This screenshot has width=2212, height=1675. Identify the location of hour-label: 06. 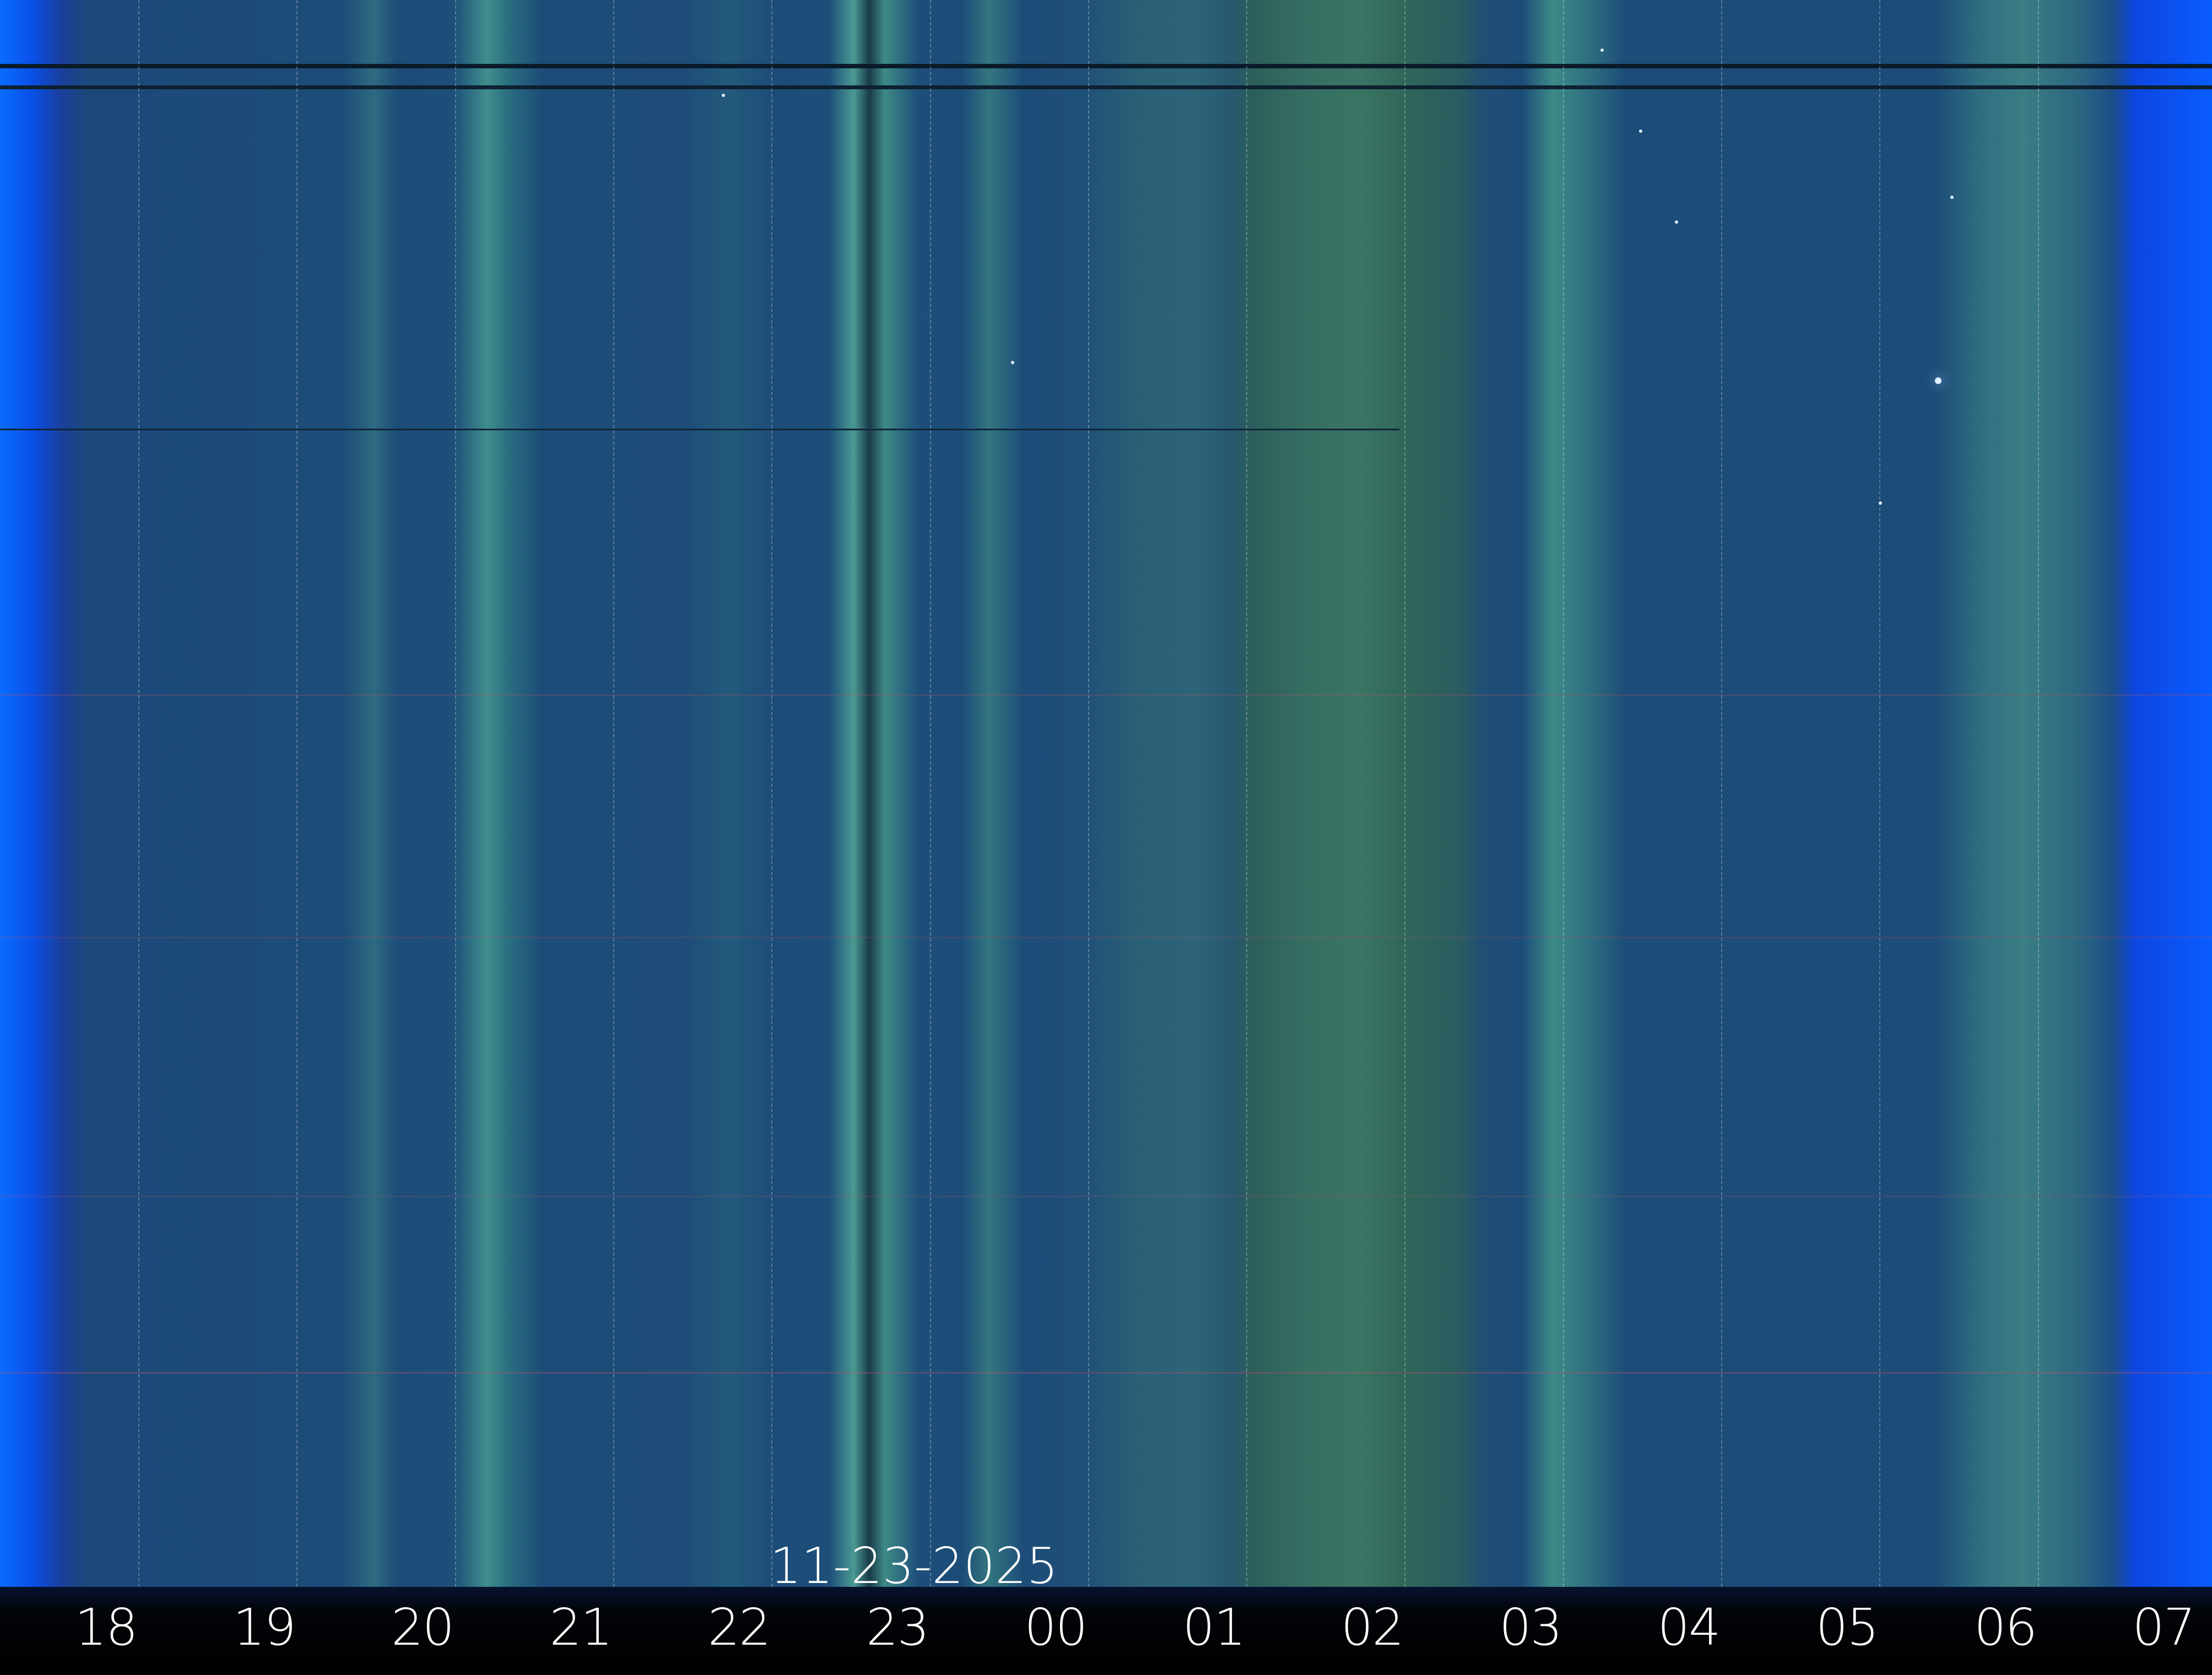
(2006, 1628).